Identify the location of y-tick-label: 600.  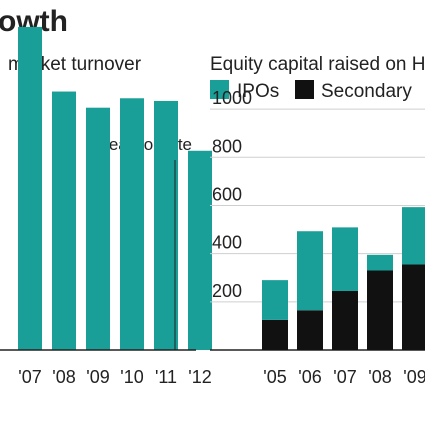
(227, 194).